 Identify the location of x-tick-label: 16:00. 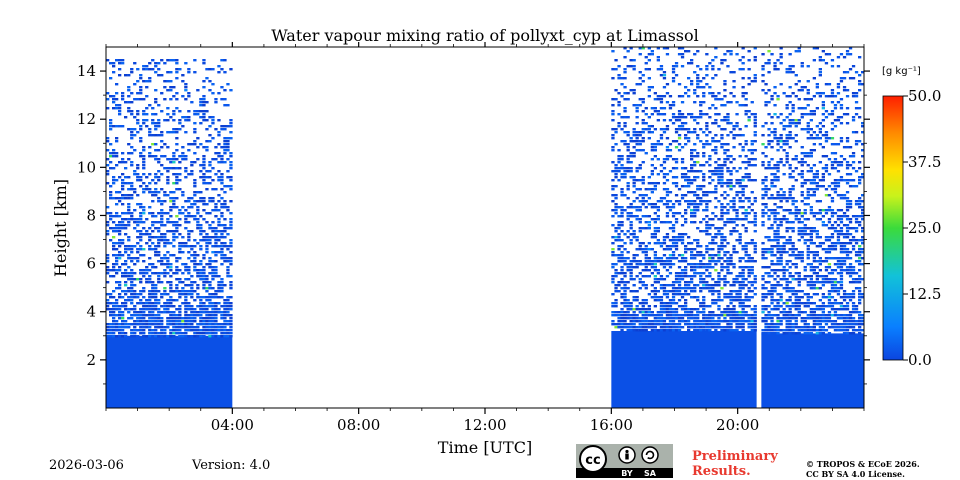
(611, 425).